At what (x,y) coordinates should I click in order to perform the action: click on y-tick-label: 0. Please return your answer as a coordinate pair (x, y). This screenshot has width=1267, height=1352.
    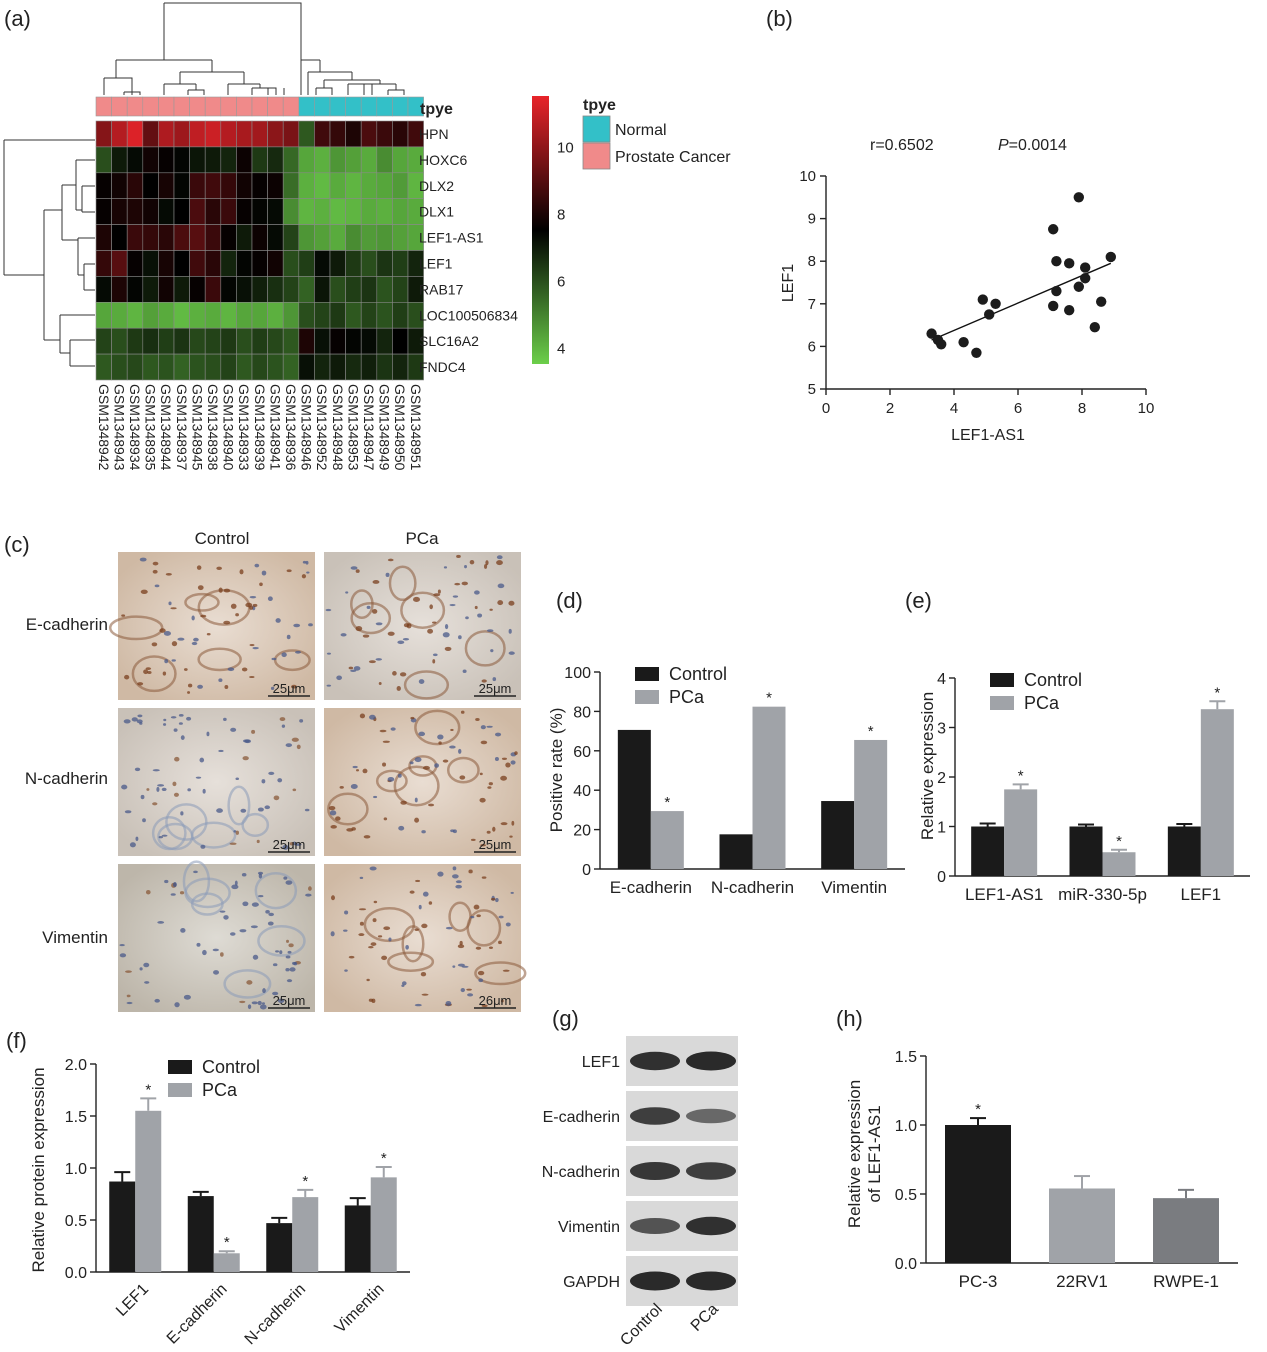
    Looking at the image, I should click on (941, 877).